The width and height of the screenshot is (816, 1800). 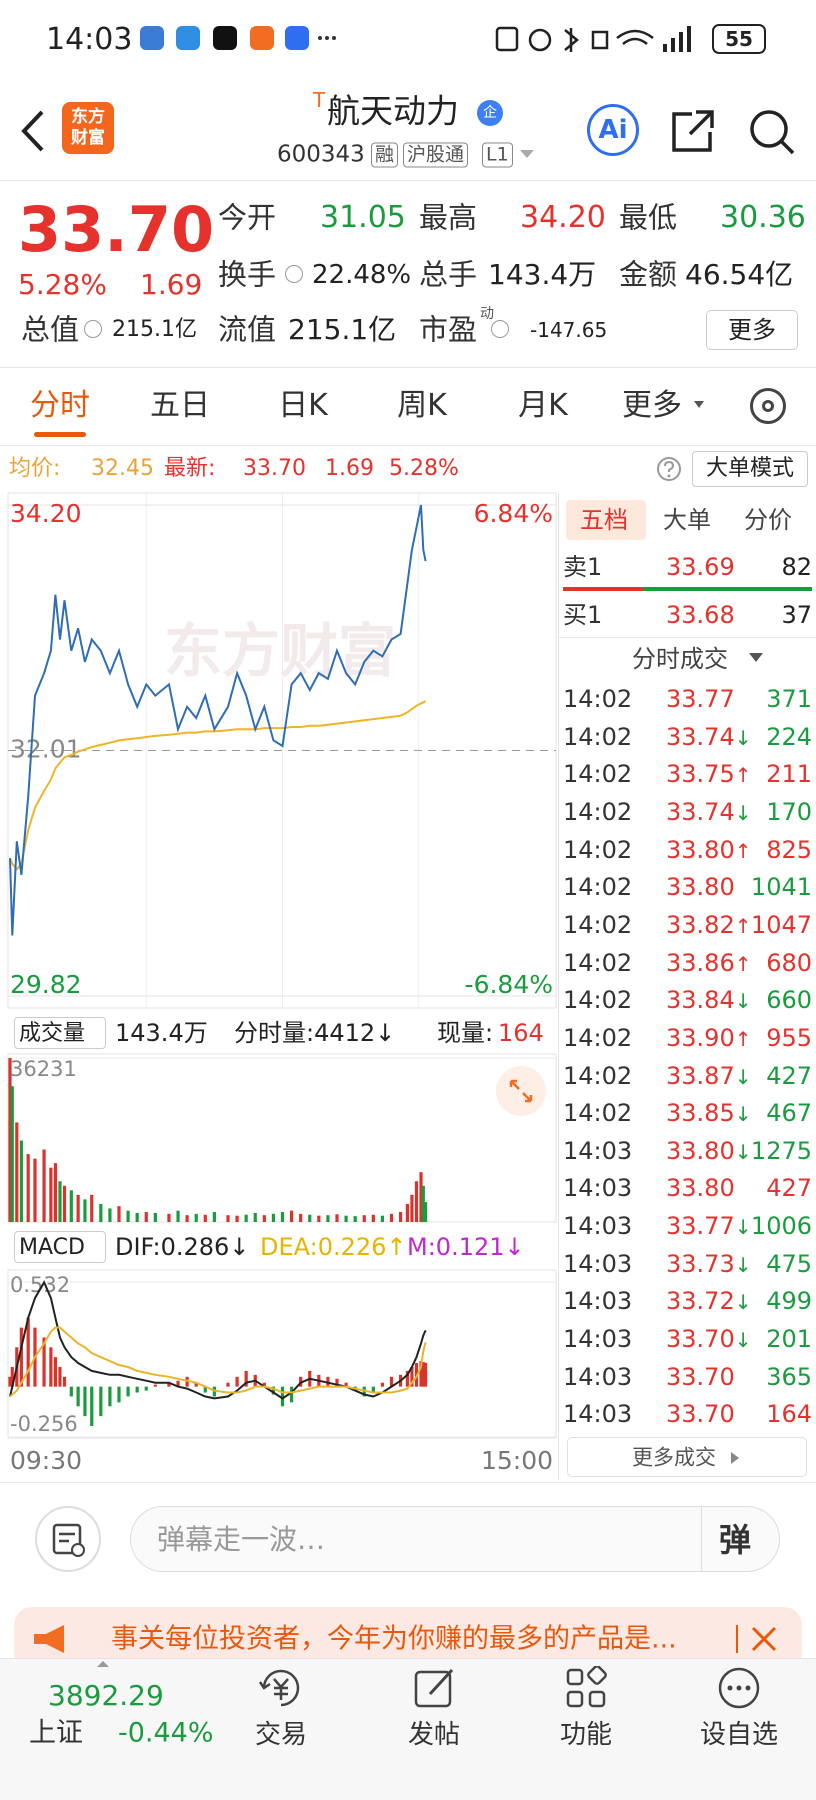 I want to click on nav-item: 功能, so click(x=586, y=1735).